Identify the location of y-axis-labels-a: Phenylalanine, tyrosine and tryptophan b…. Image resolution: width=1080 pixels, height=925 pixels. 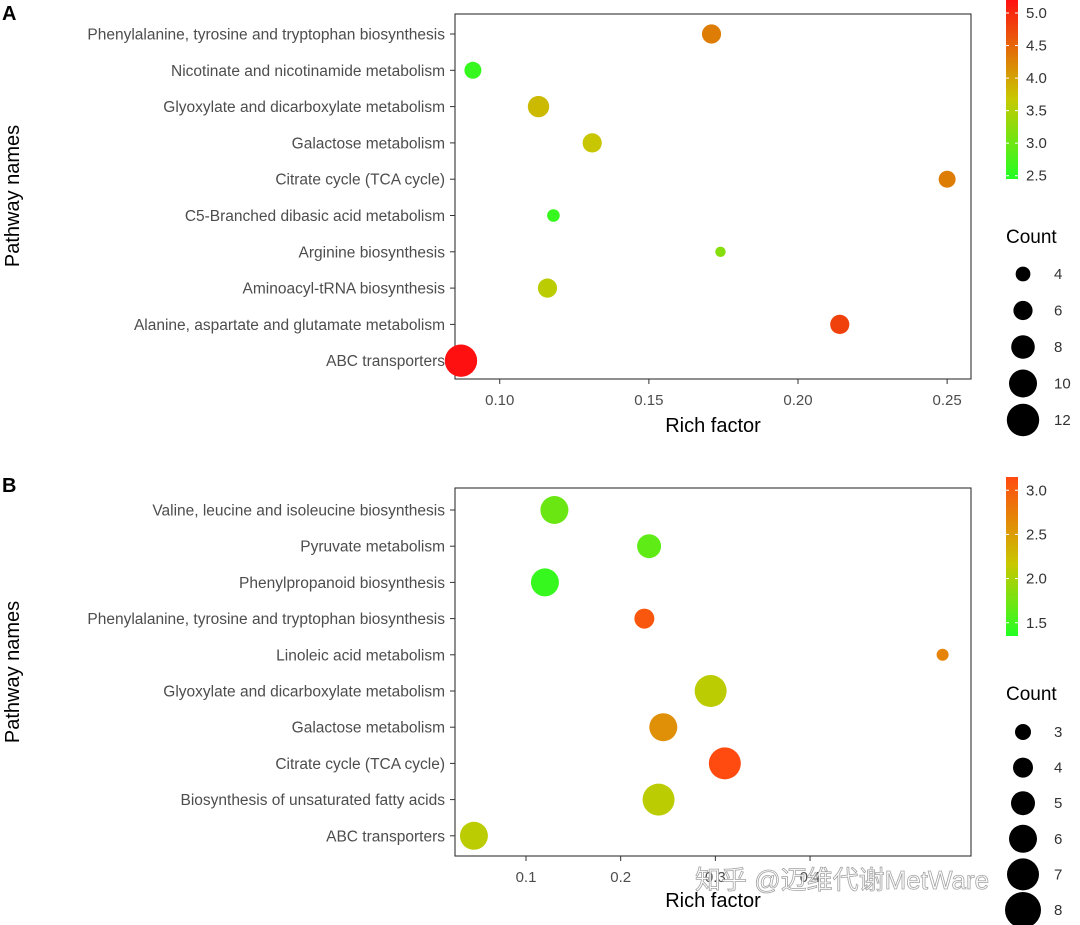
(271, 198).